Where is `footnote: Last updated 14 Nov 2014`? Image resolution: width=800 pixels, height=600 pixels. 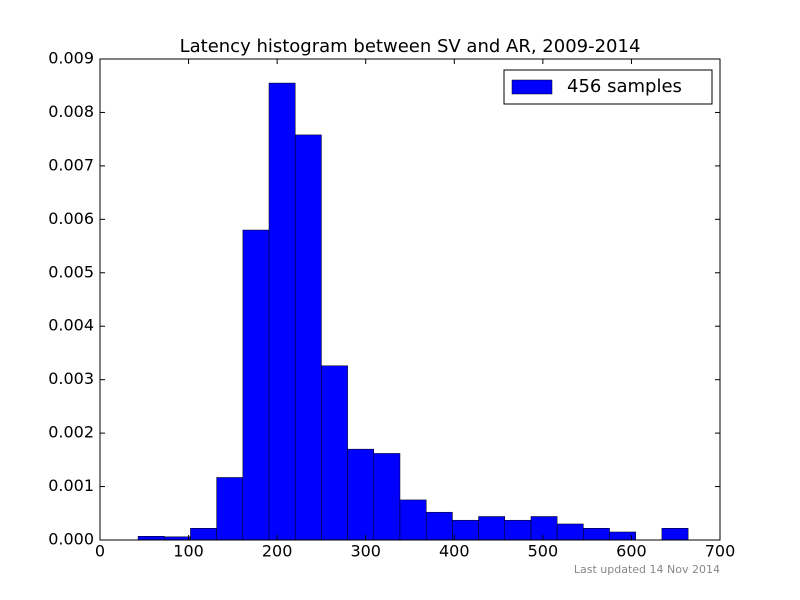
footnote: Last updated 14 Nov 2014 is located at coordinates (647, 569).